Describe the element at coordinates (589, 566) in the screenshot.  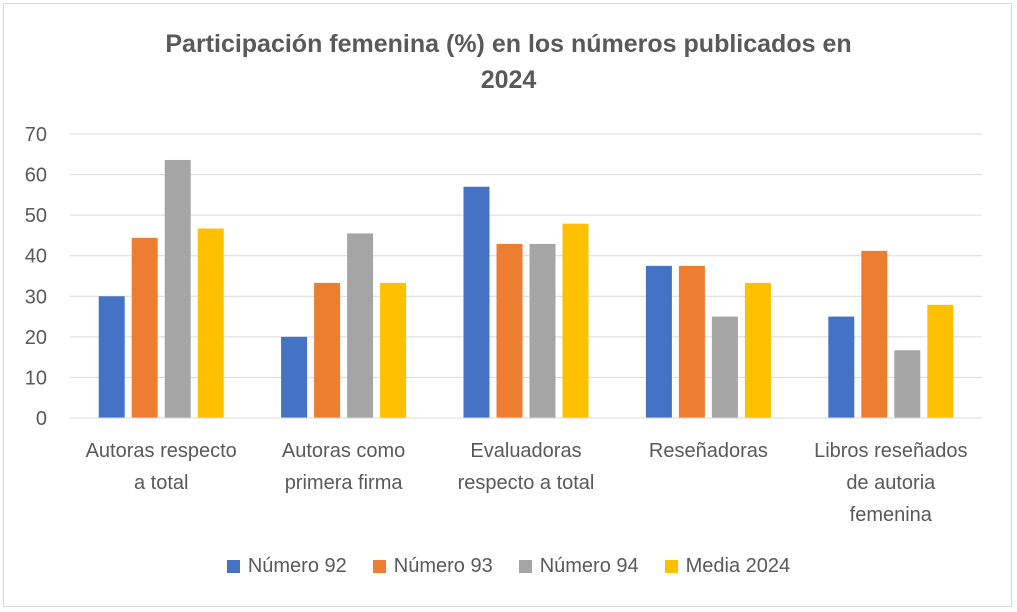
I see `legend-label: Número 94` at that location.